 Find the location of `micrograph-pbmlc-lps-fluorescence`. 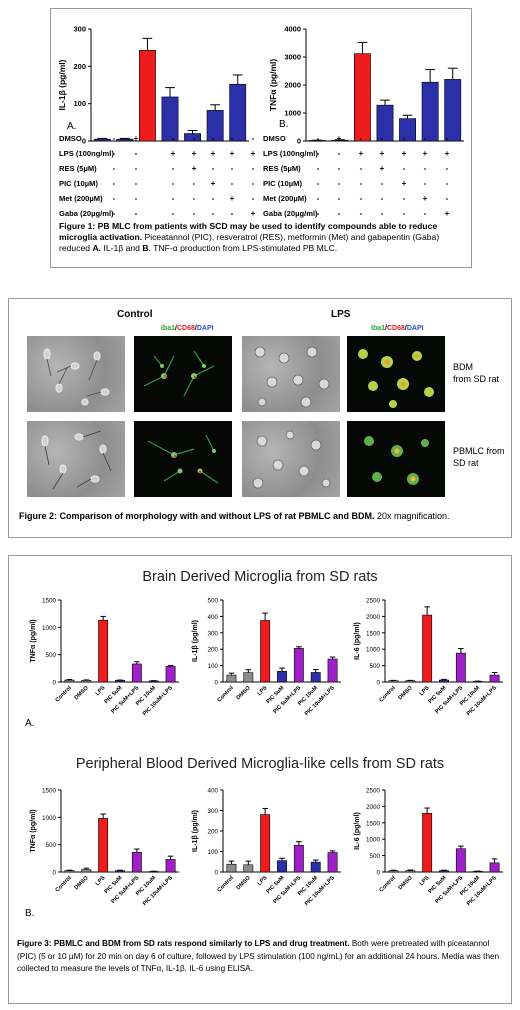

micrograph-pbmlc-lps-fluorescence is located at coordinates (396, 459).